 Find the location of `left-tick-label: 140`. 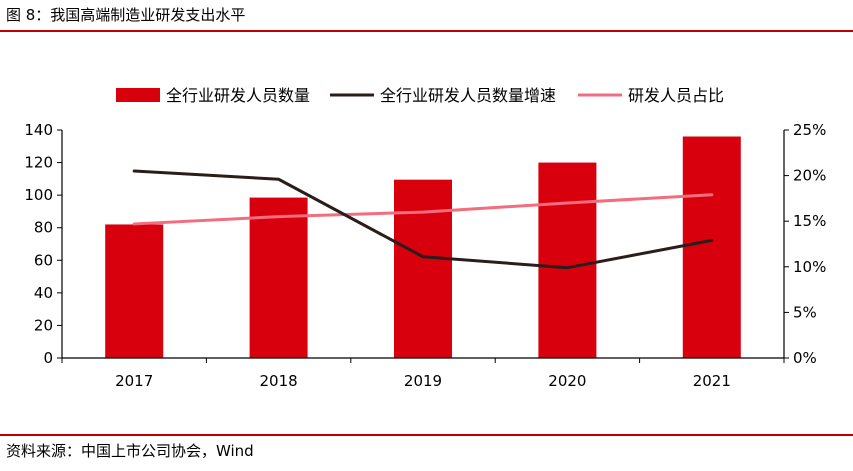

left-tick-label: 140 is located at coordinates (38, 130).